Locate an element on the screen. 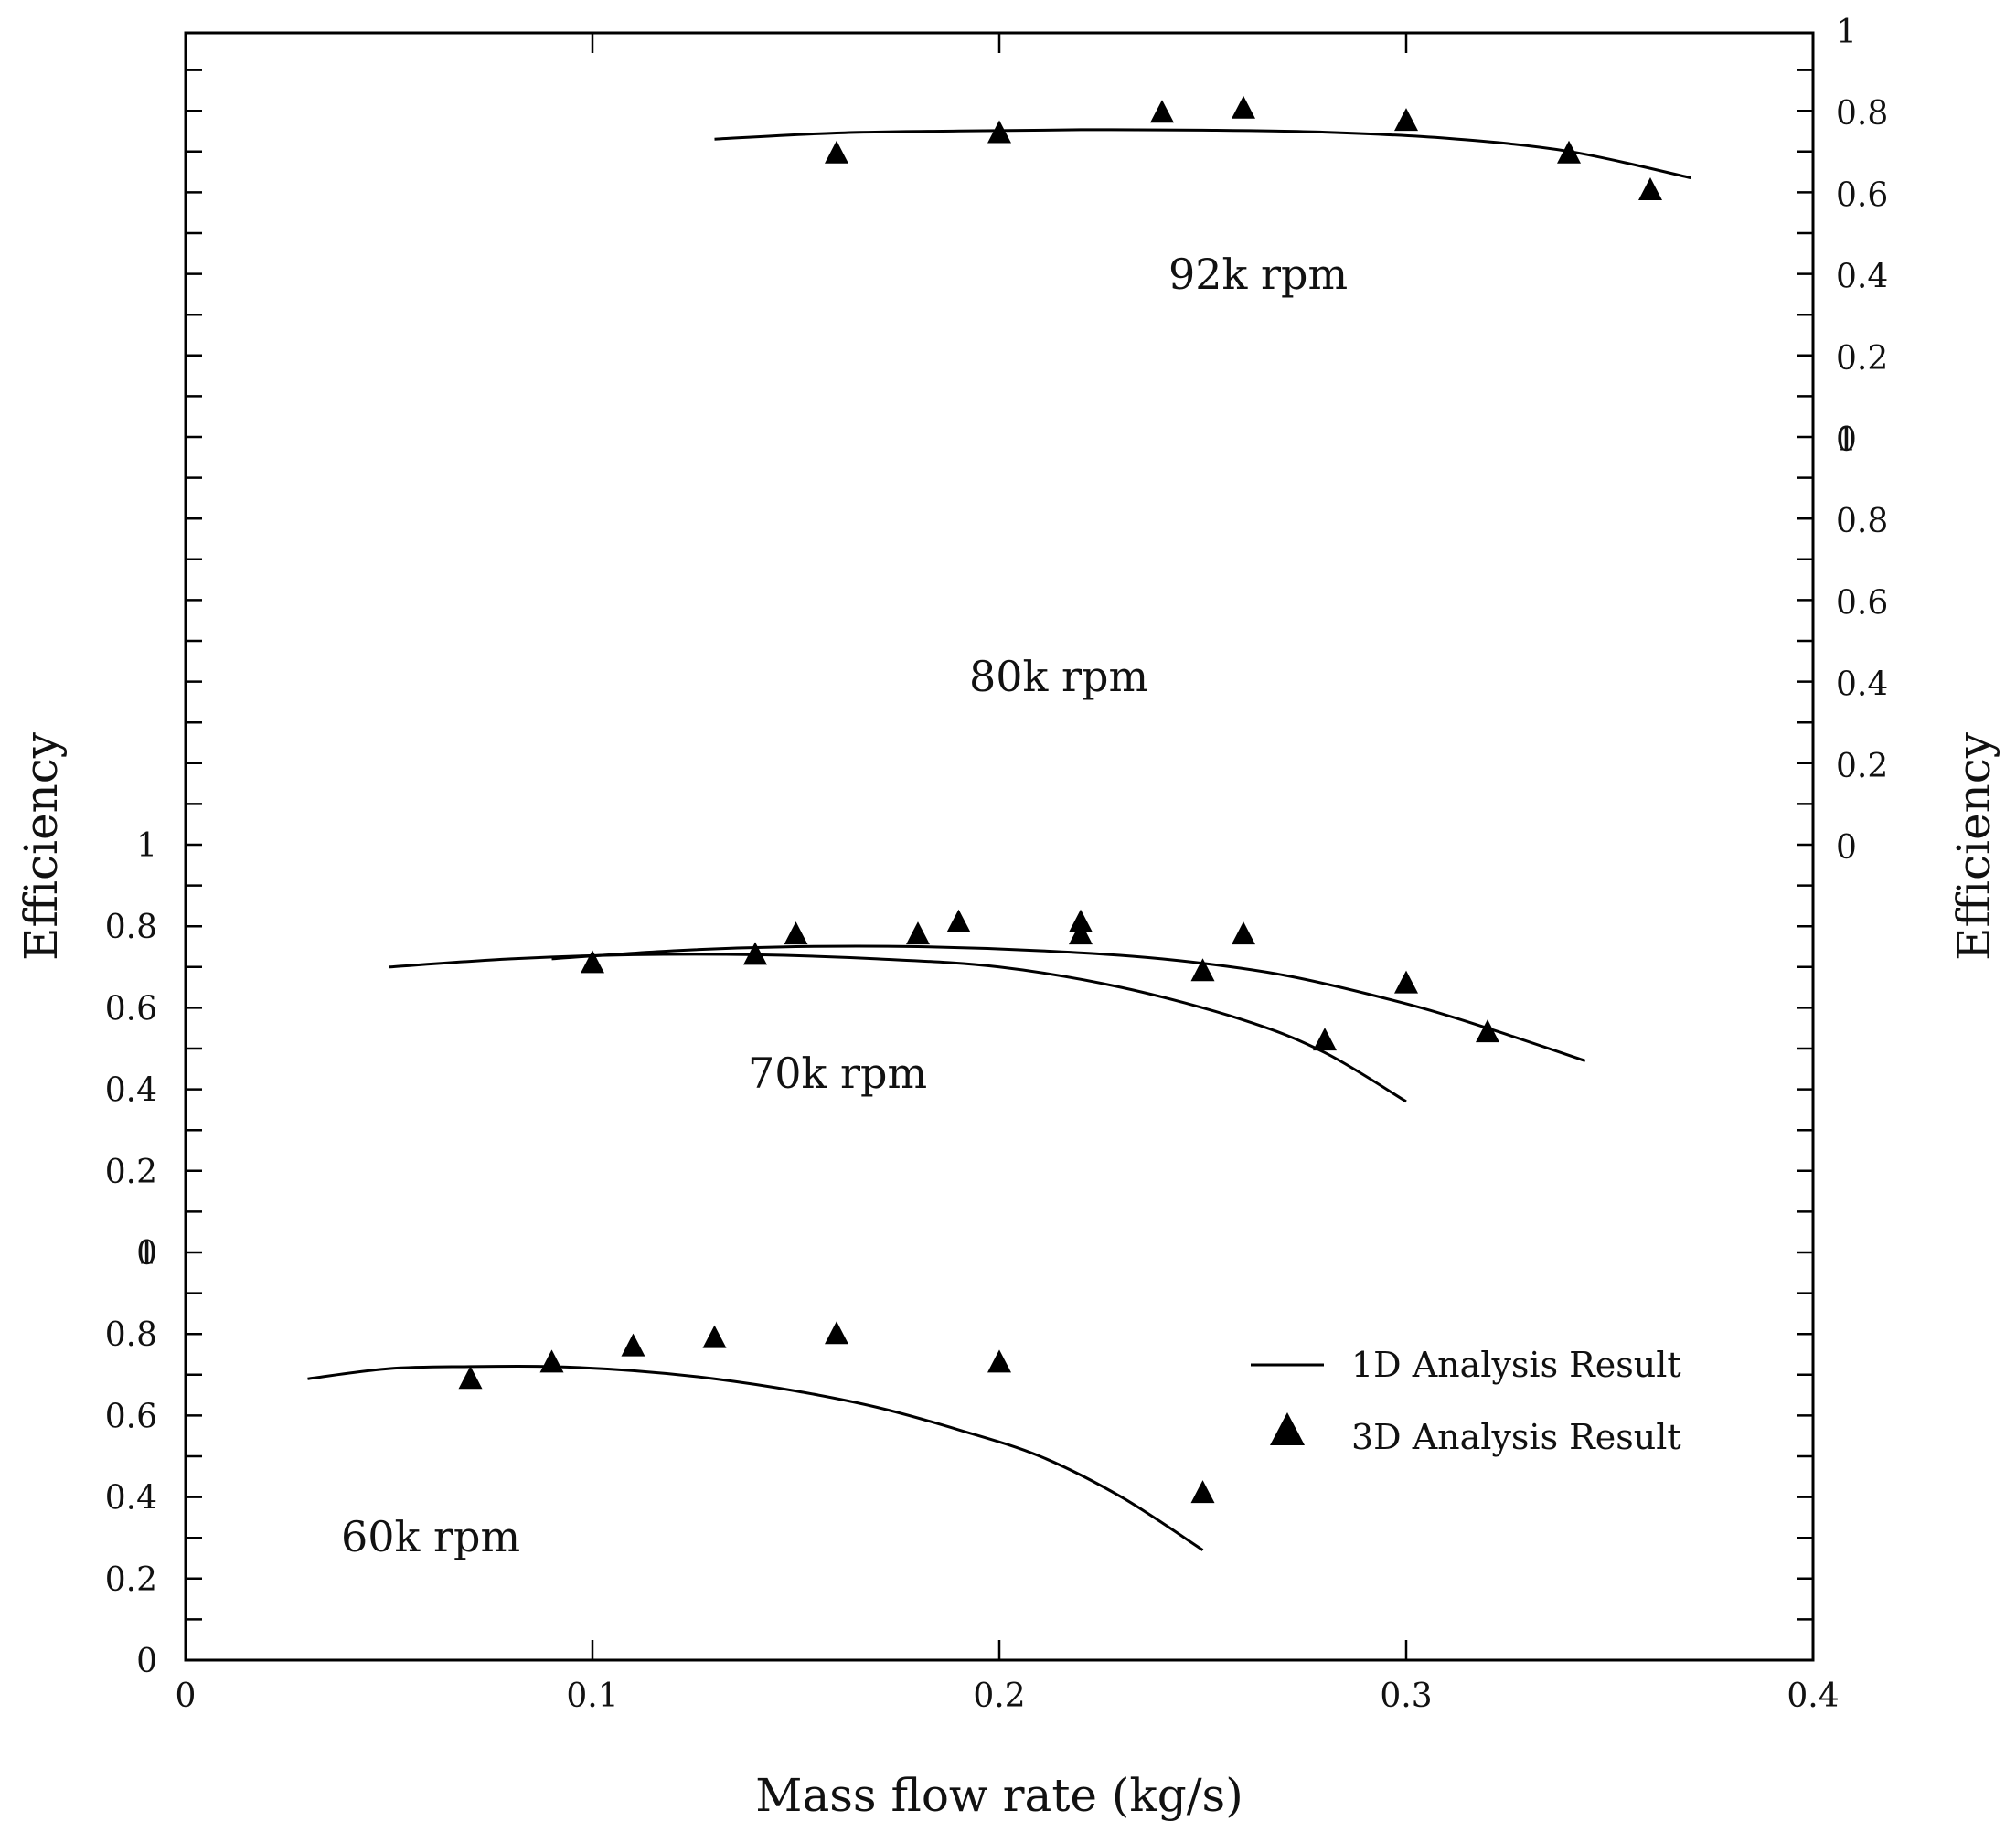 This screenshot has width=2016, height=1832. legend: 1D Analysis Result 3D Analysis Result is located at coordinates (1466, 1401).